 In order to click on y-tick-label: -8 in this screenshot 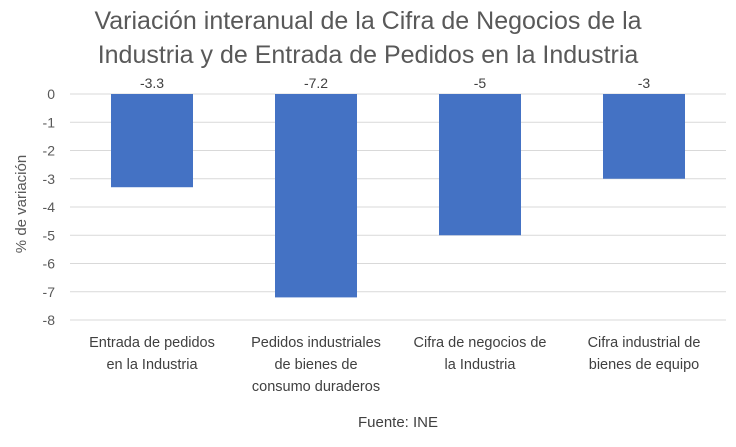, I will do `click(49, 320)`.